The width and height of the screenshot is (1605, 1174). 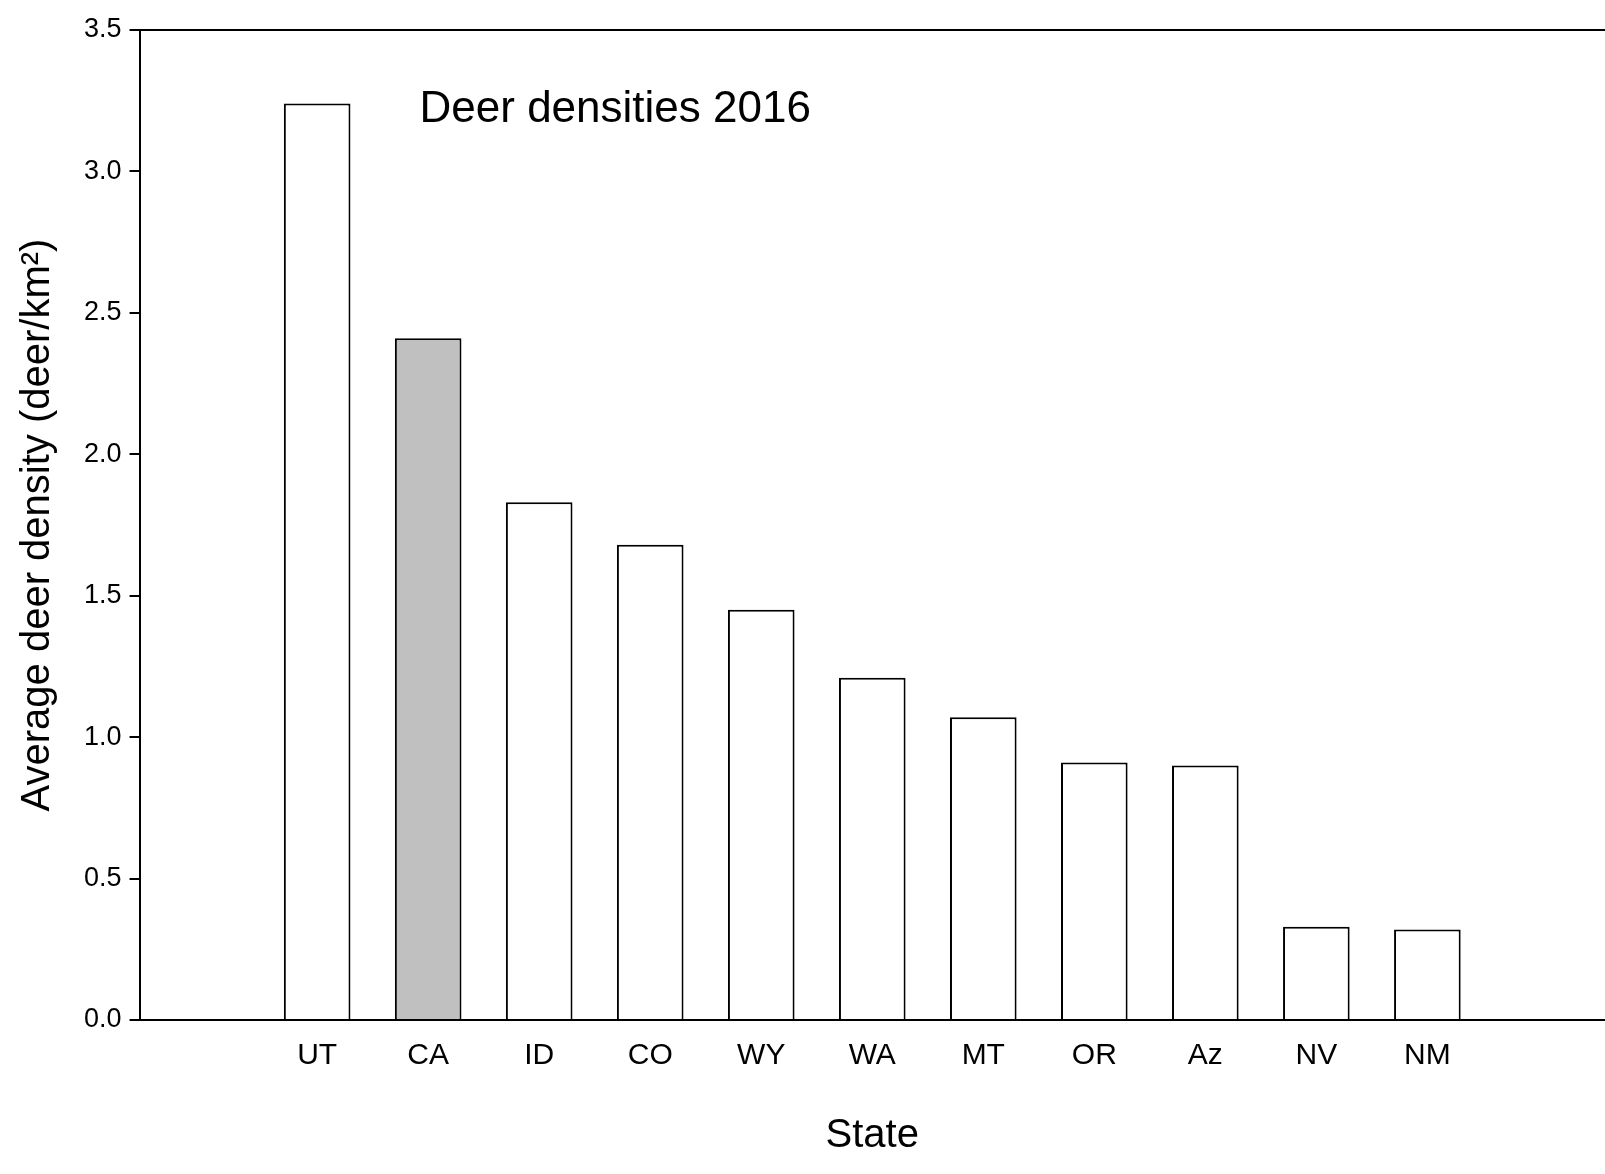 I want to click on x-tick-label: WY, so click(x=761, y=1054).